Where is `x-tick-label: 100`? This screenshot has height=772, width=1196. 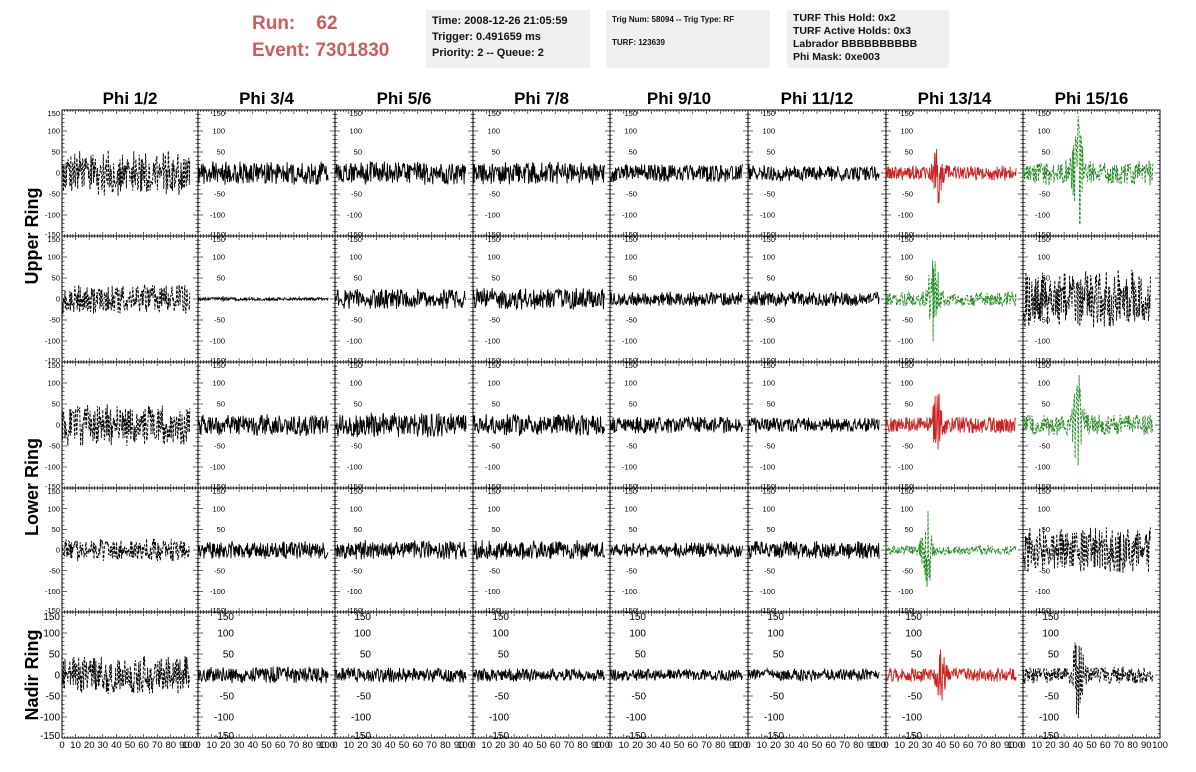
x-tick-label: 100 is located at coordinates (602, 745).